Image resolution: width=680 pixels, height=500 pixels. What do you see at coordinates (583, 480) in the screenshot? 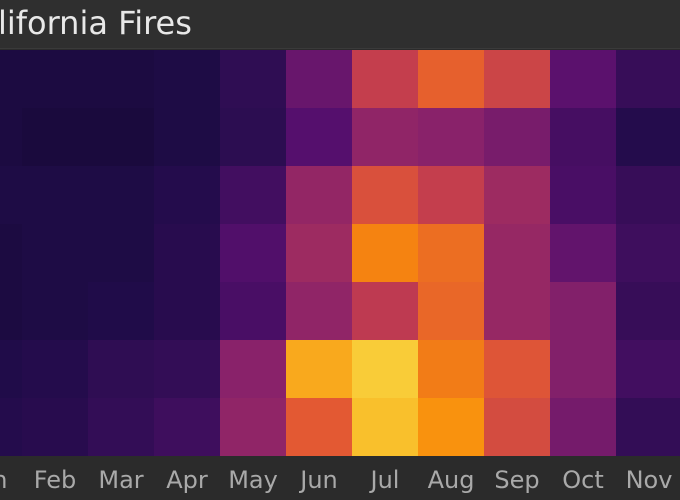
I see `x-tick-oct: Oct` at bounding box center [583, 480].